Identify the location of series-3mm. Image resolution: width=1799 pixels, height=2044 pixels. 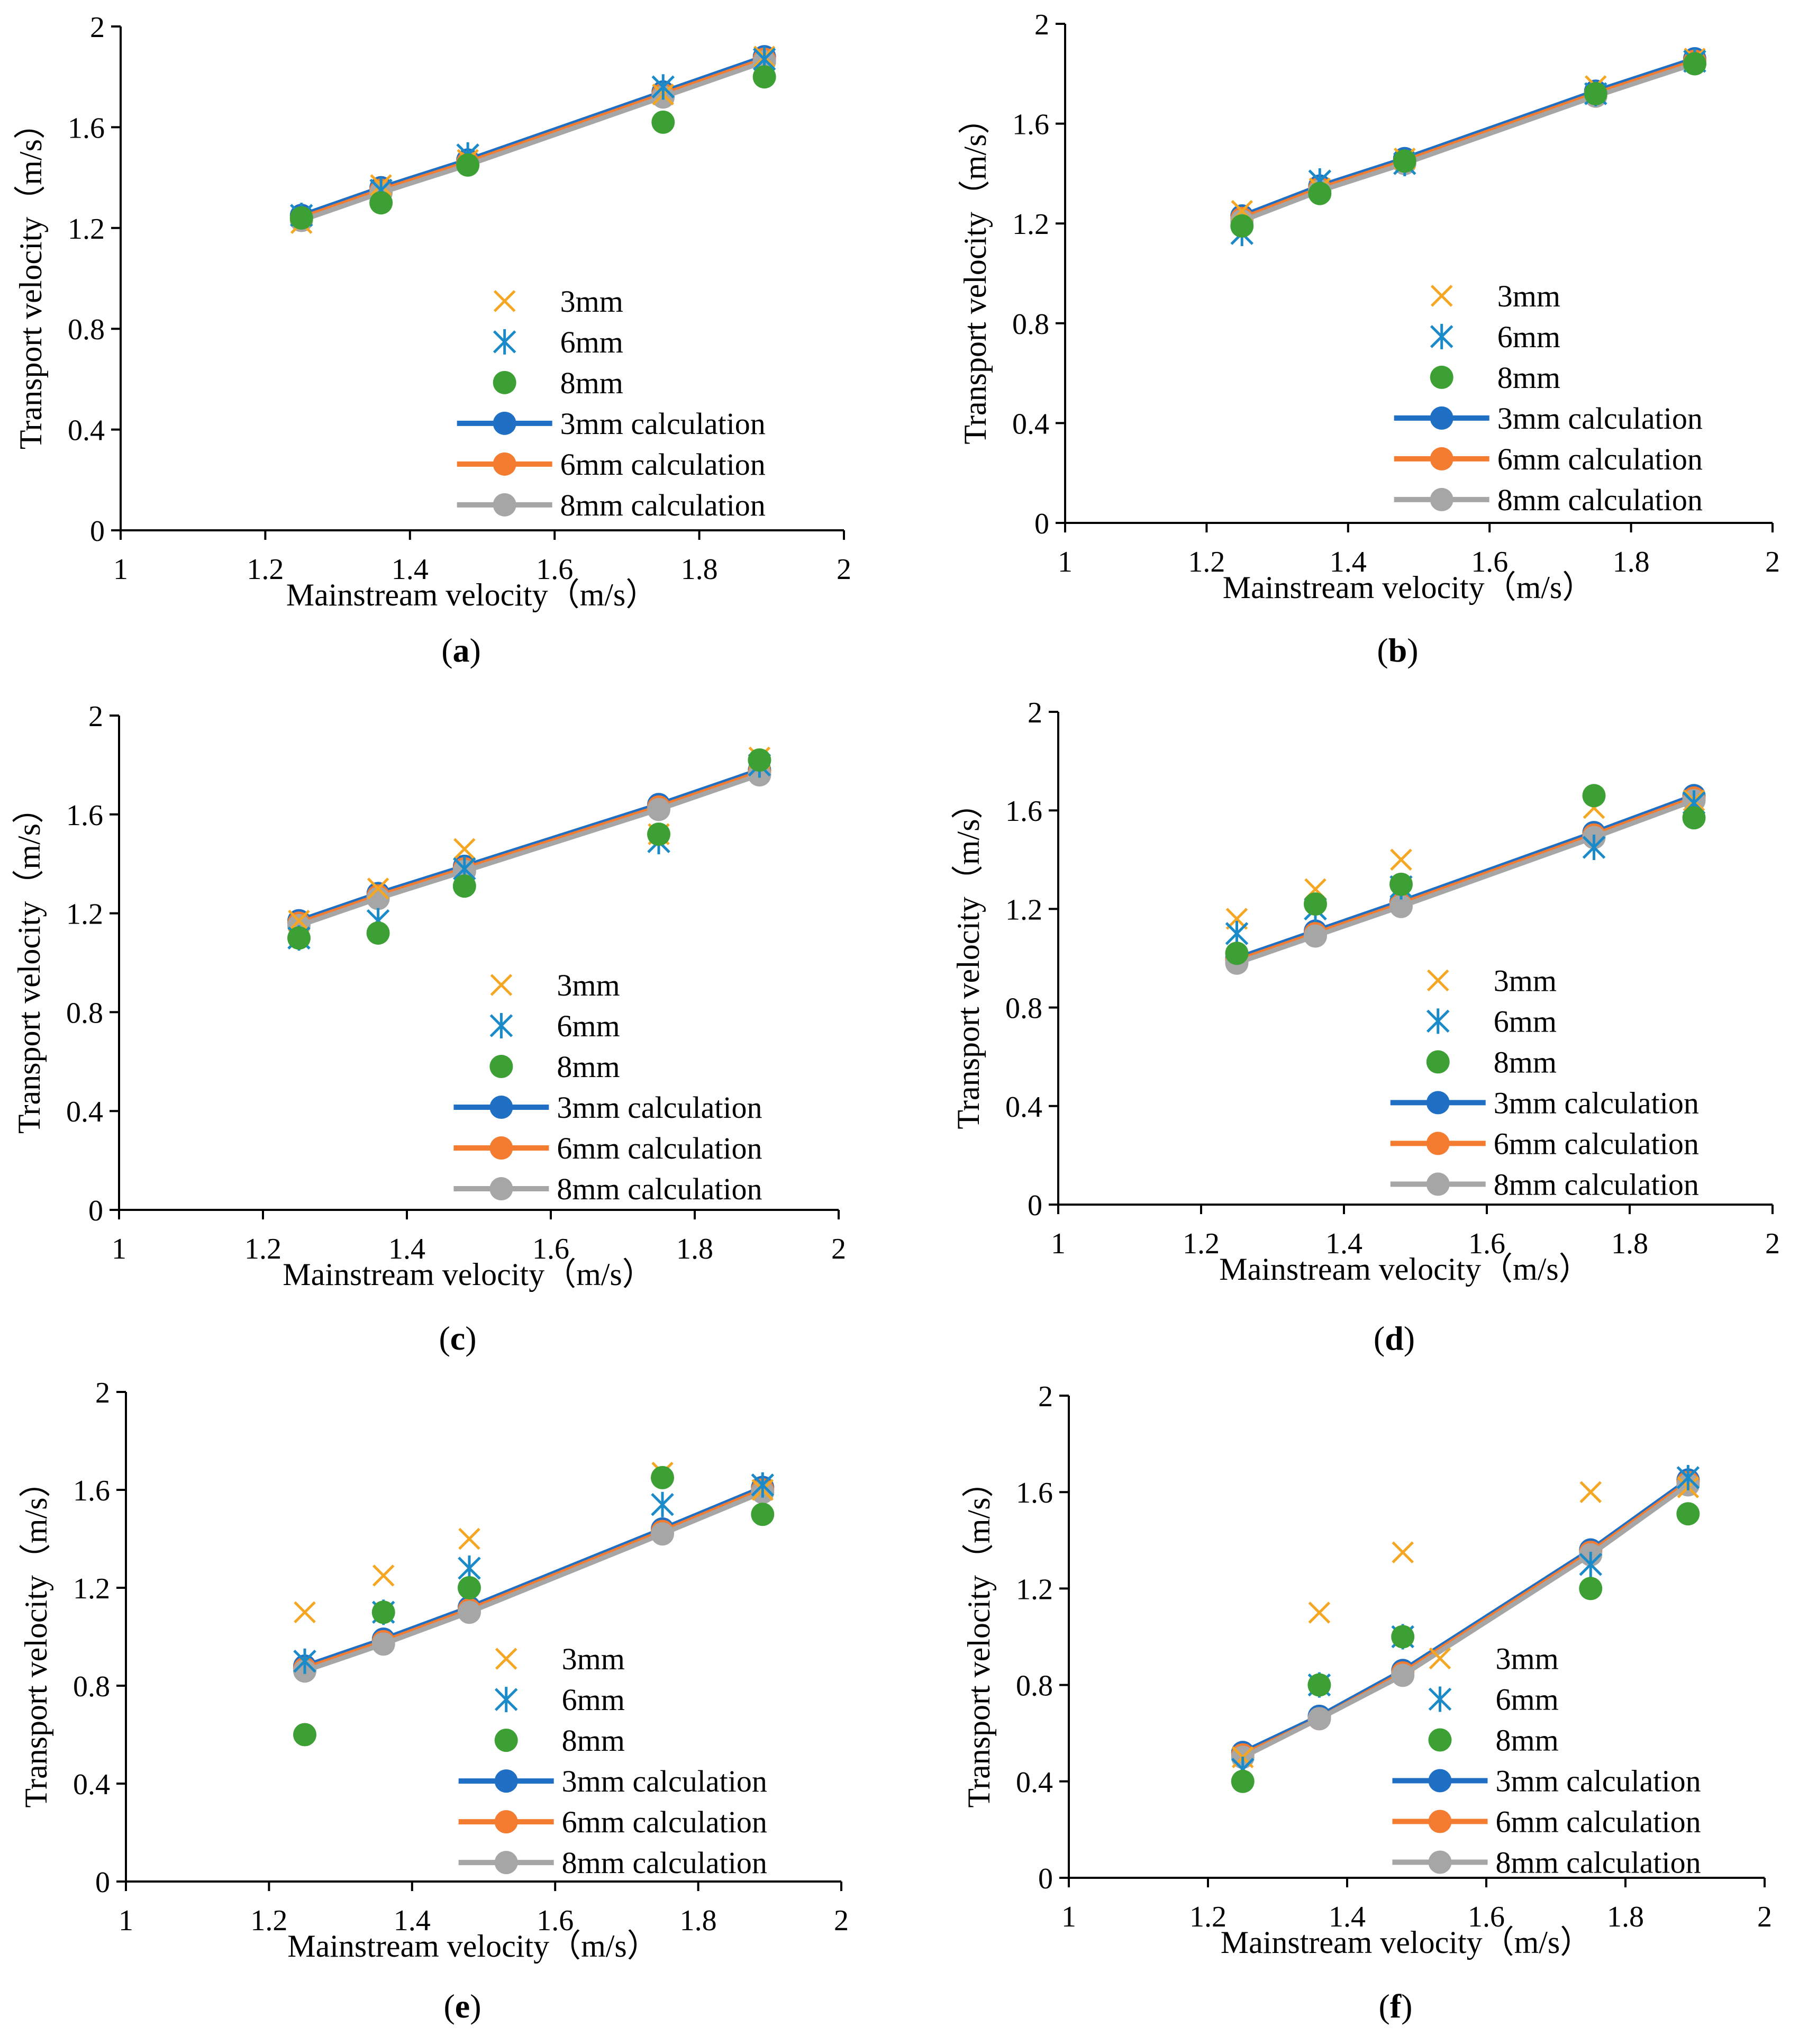
(1465, 859).